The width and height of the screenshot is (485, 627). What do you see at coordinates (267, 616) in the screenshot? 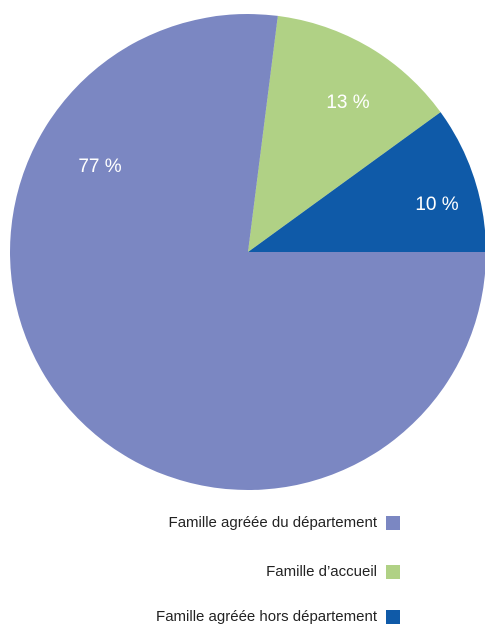
I see `legend-label: Famille agréée hors département` at bounding box center [267, 616].